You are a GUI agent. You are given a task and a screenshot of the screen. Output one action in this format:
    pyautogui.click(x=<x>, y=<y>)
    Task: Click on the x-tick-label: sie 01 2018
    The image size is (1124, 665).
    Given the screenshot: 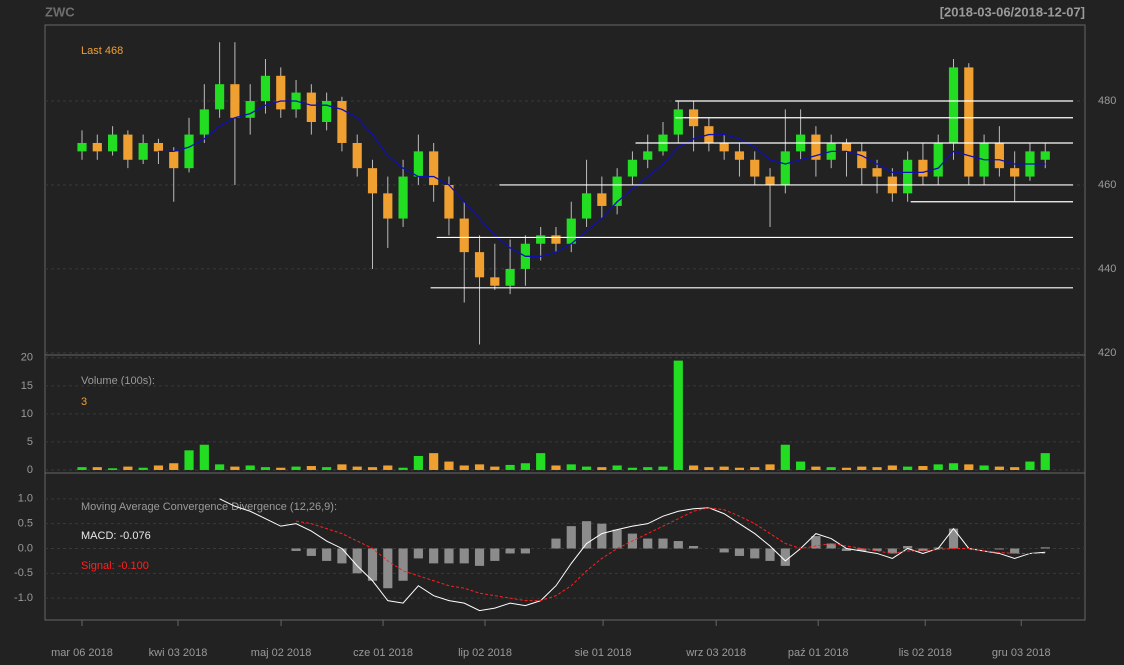 What is the action you would take?
    pyautogui.click(x=603, y=653)
    